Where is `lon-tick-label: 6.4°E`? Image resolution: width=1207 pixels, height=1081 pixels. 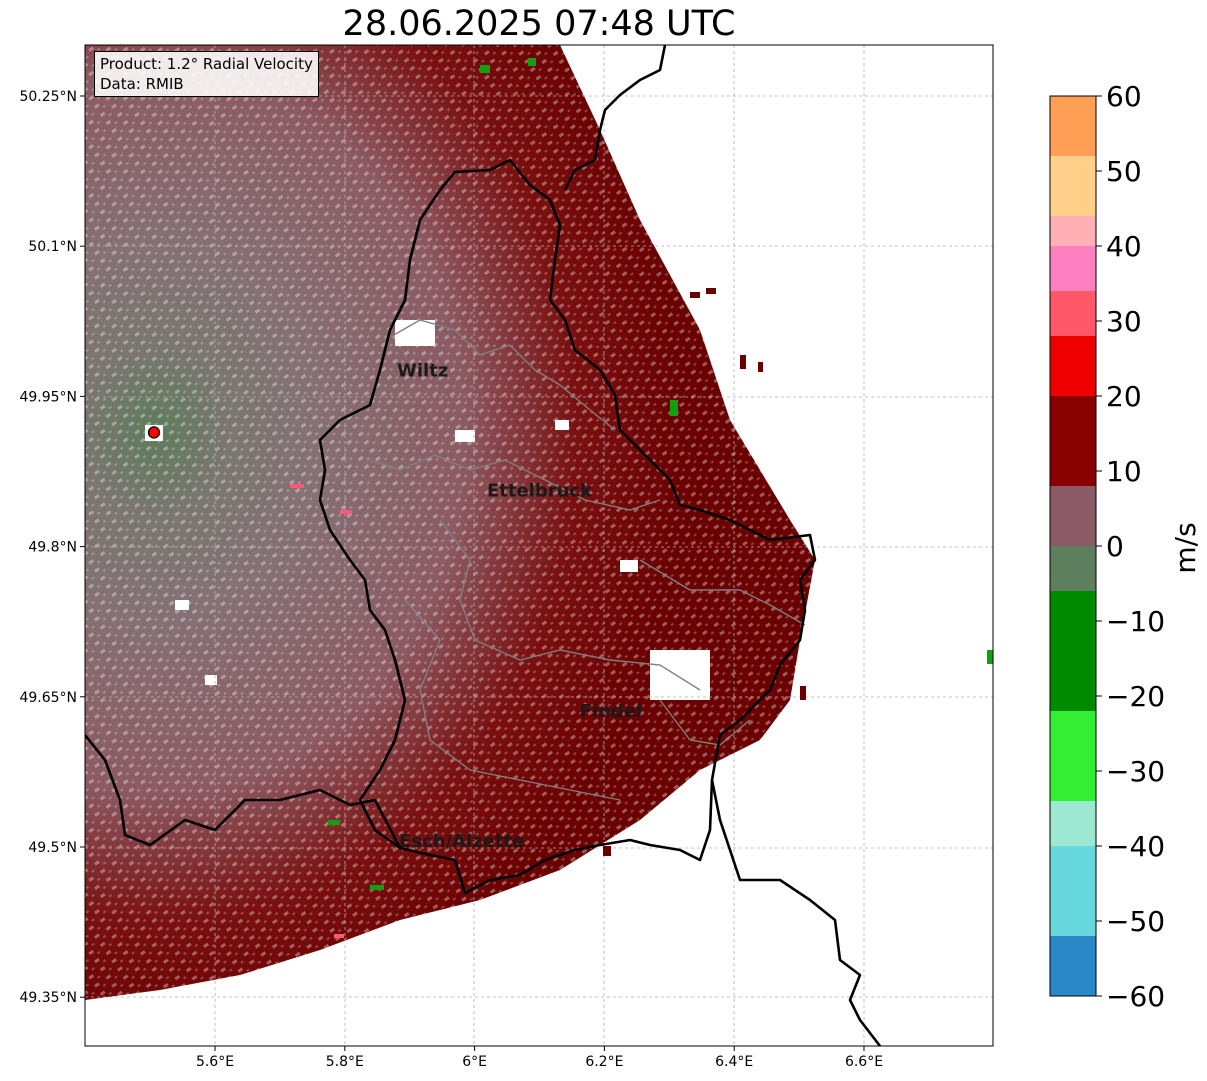
lon-tick-label: 6.4°E is located at coordinates (734, 1062).